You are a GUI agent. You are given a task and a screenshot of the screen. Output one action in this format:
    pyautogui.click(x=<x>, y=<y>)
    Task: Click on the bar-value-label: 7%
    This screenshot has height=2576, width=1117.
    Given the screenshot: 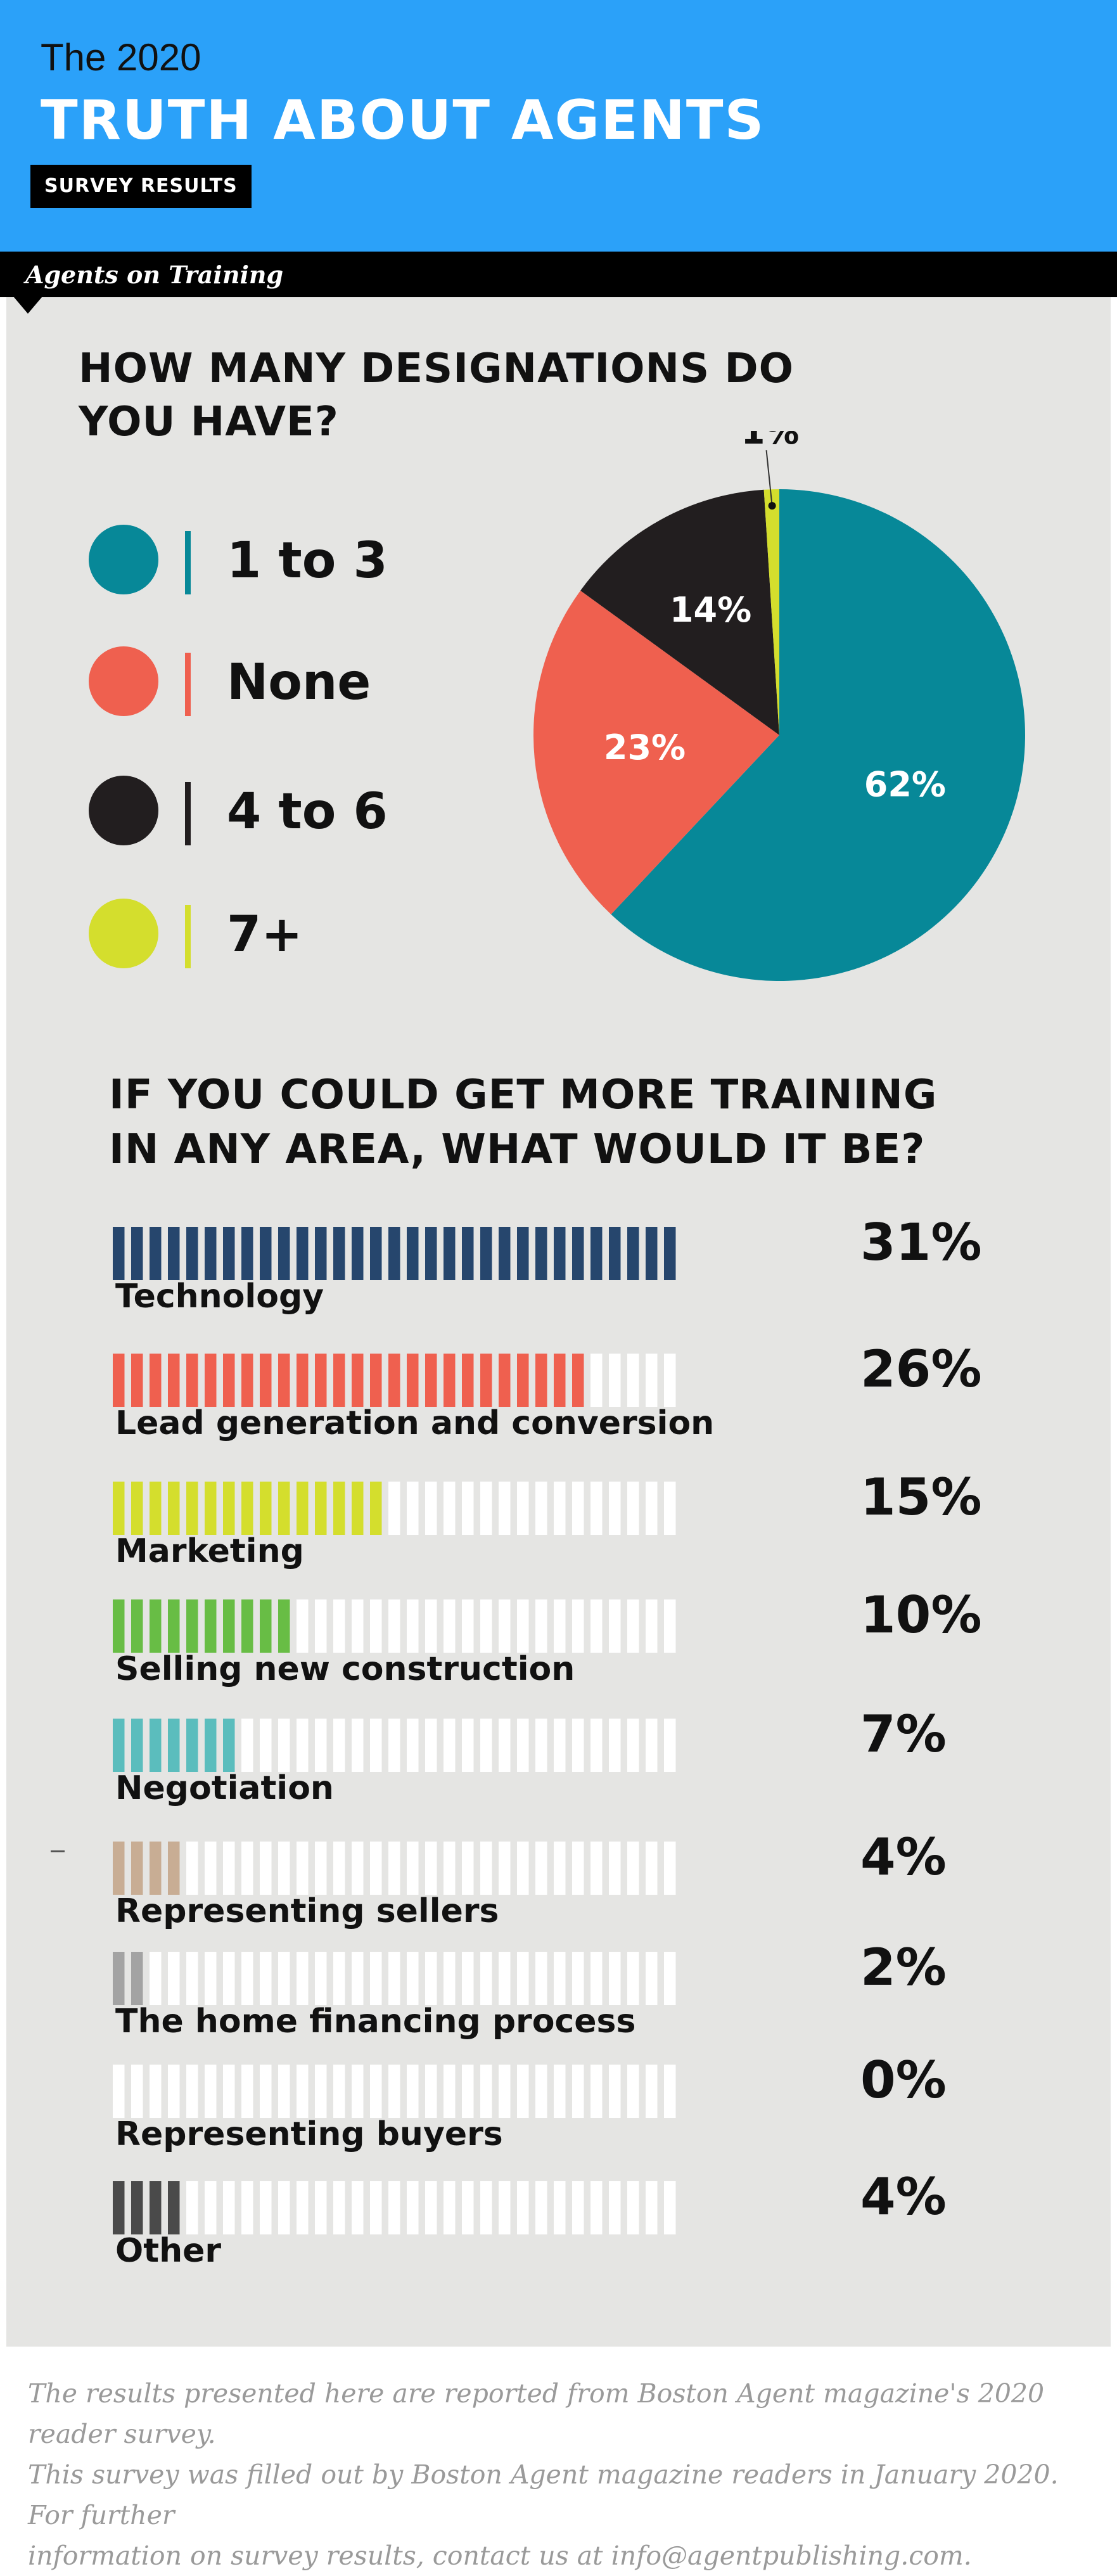 What is the action you would take?
    pyautogui.click(x=904, y=1734)
    